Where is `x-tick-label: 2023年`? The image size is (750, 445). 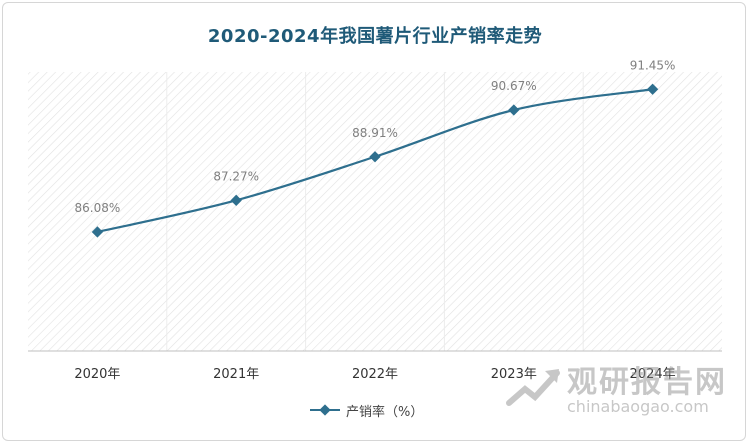 x-tick-label: 2023年 is located at coordinates (514, 374).